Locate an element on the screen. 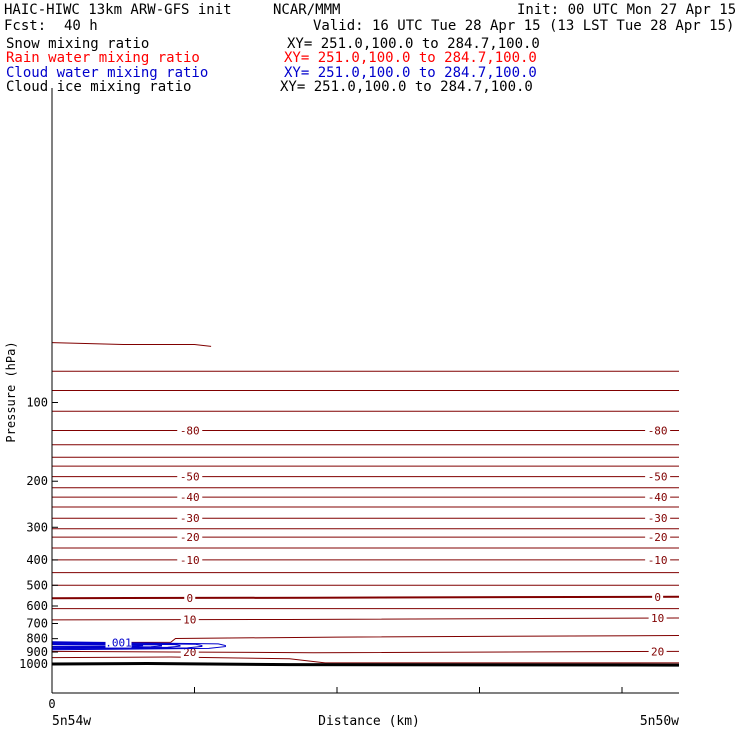 This screenshot has width=740, height=740. y-tick-label: 800 is located at coordinates (37, 639).